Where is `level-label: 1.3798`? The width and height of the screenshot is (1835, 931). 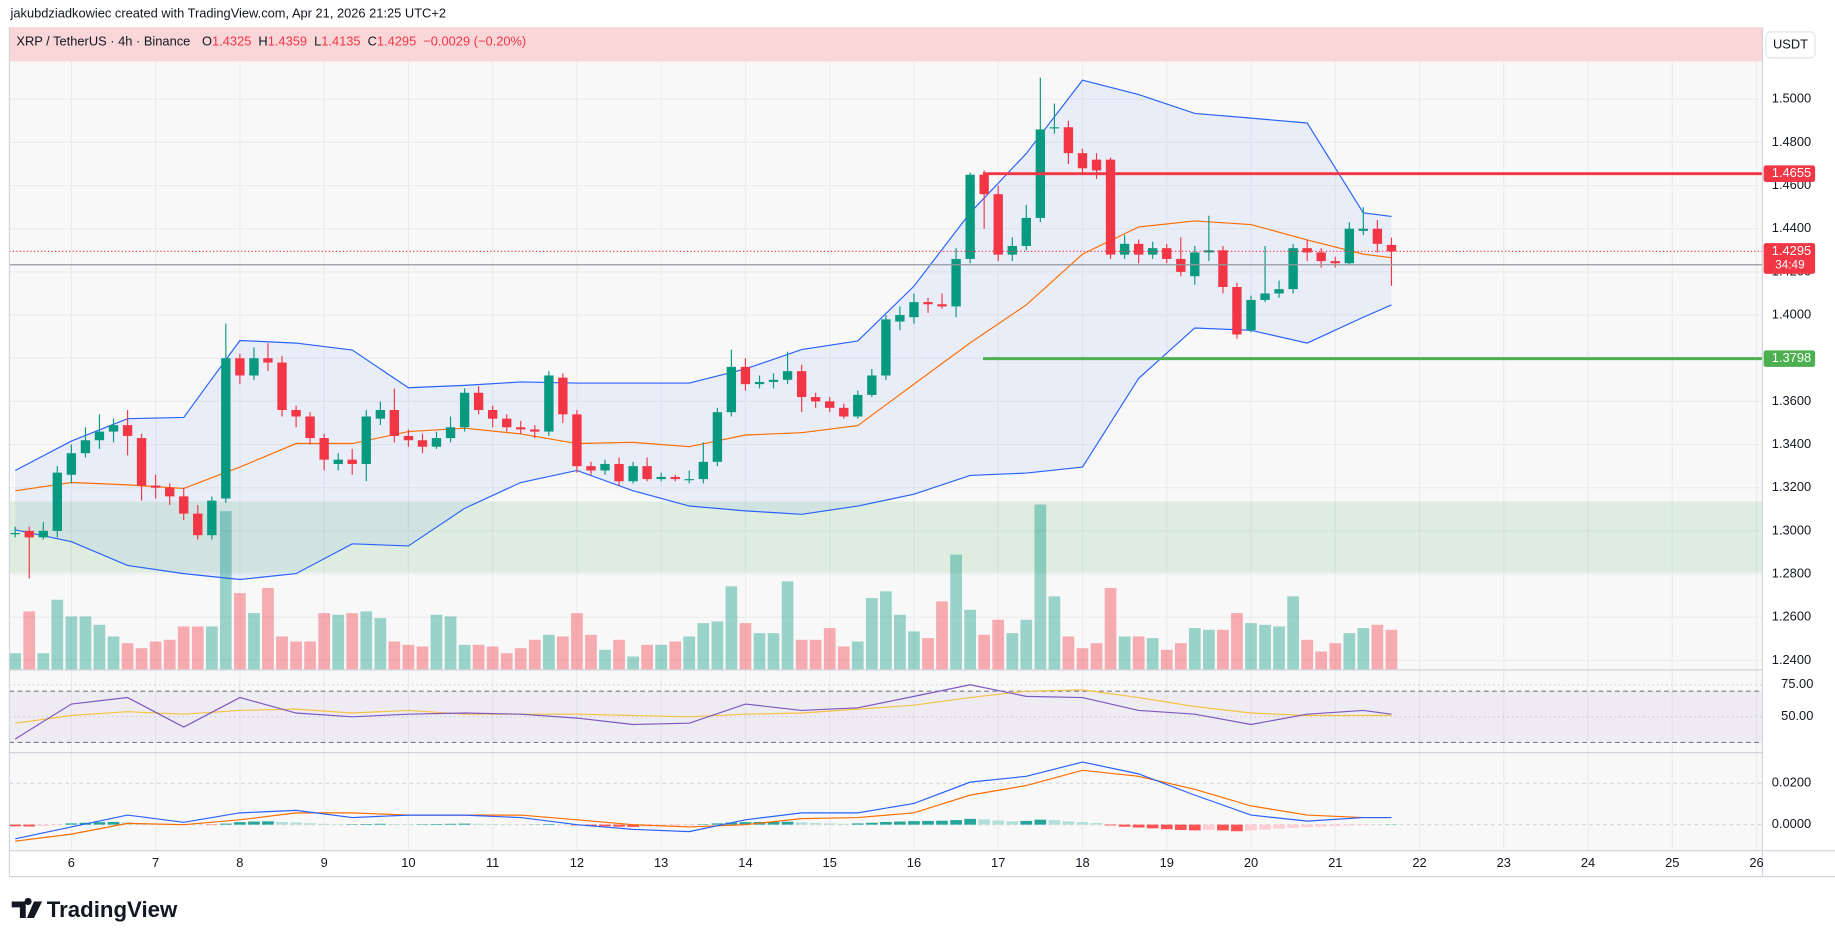
level-label: 1.3798 is located at coordinates (1791, 357).